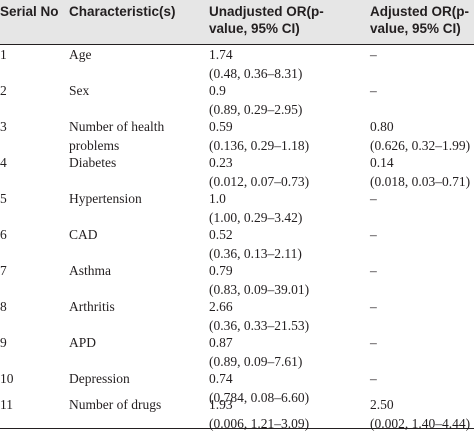 This screenshot has width=474, height=433. What do you see at coordinates (420, 423) in the screenshot?
I see `adjusted-or-ci: (0.002, 1.40–4.44)` at bounding box center [420, 423].